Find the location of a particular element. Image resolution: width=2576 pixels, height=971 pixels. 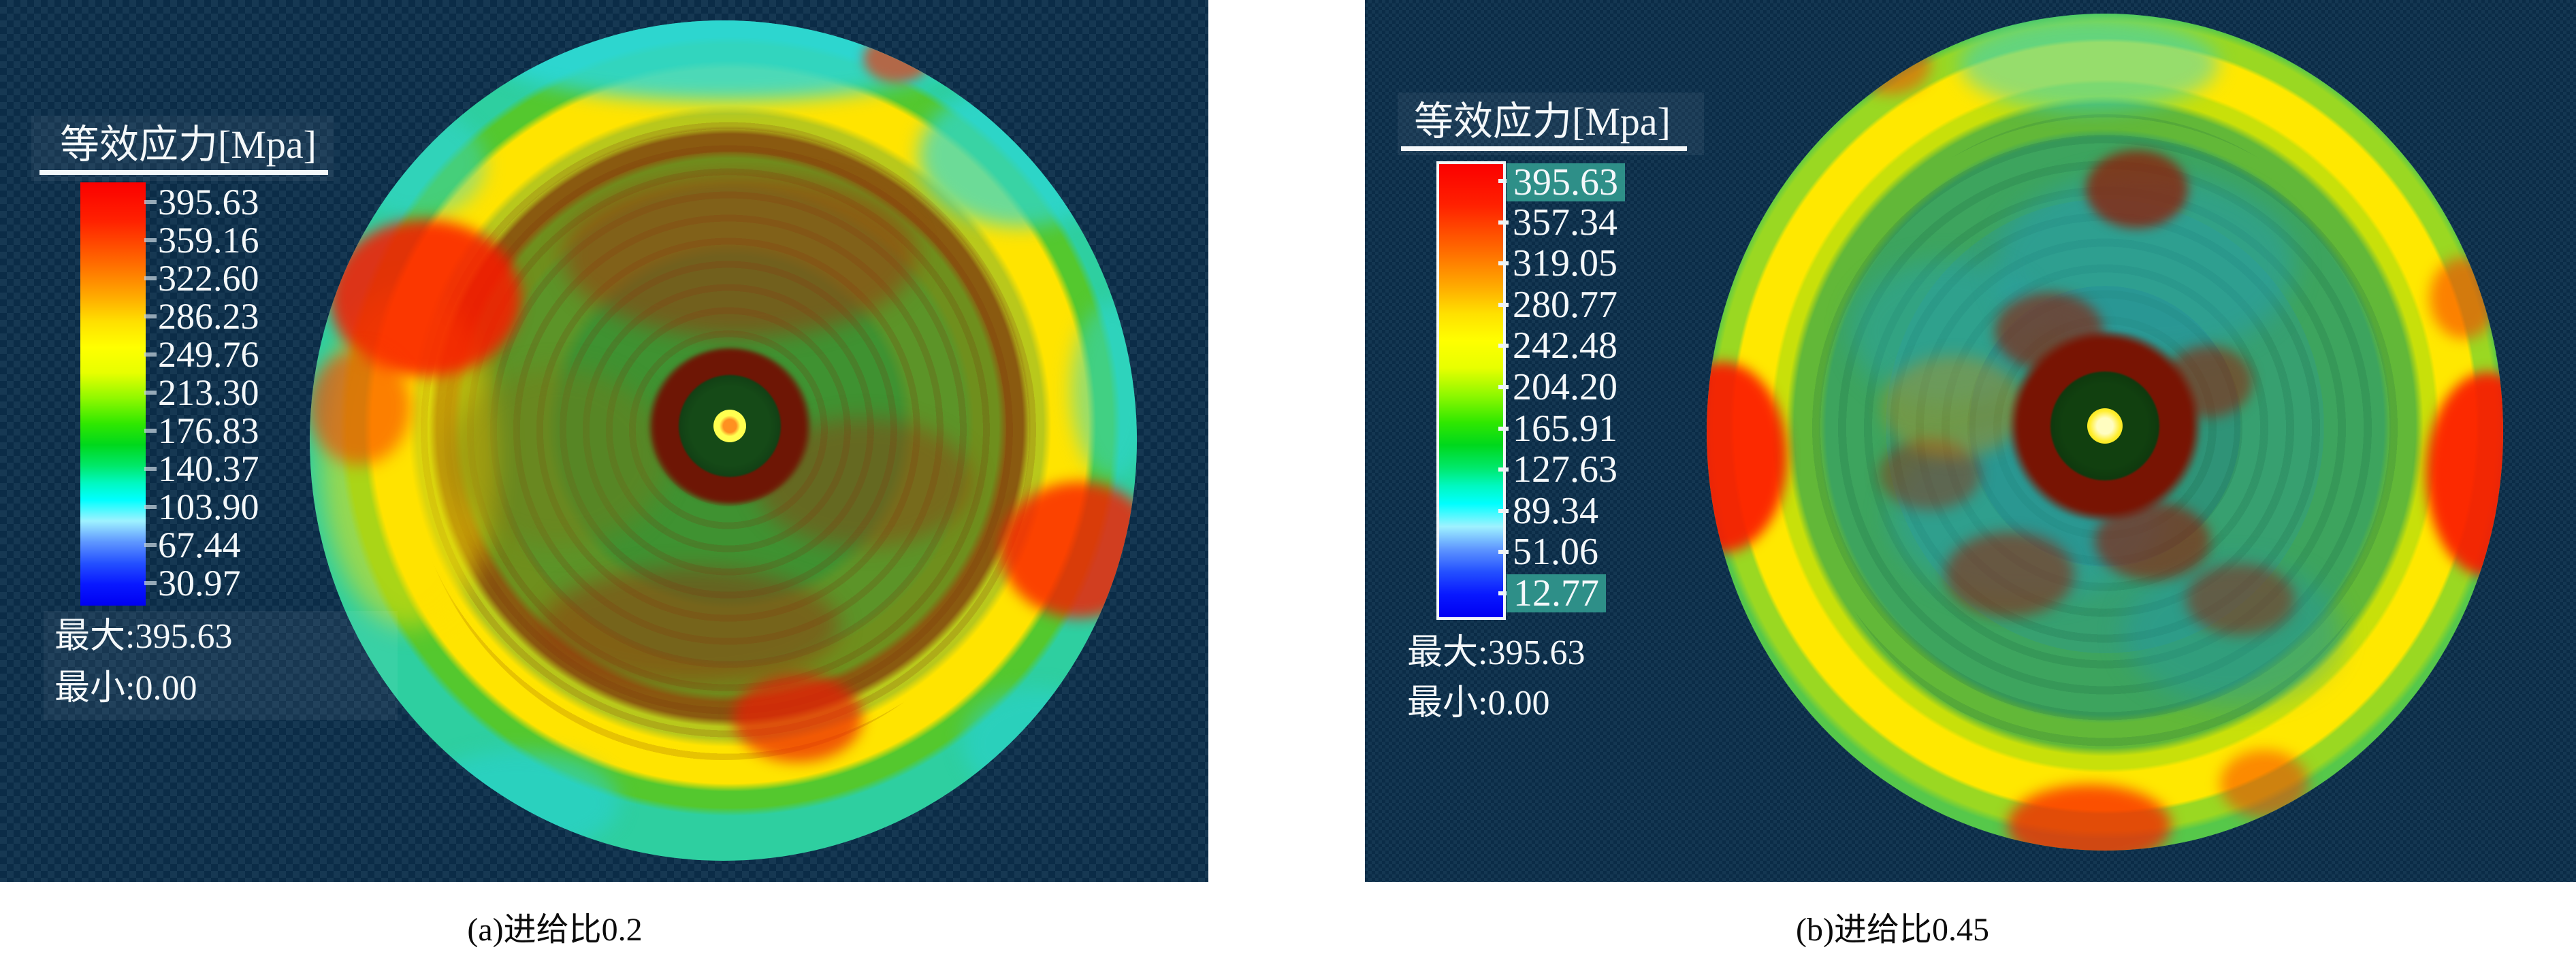

colorbar-tick-label: 30.97 is located at coordinates (199, 583).